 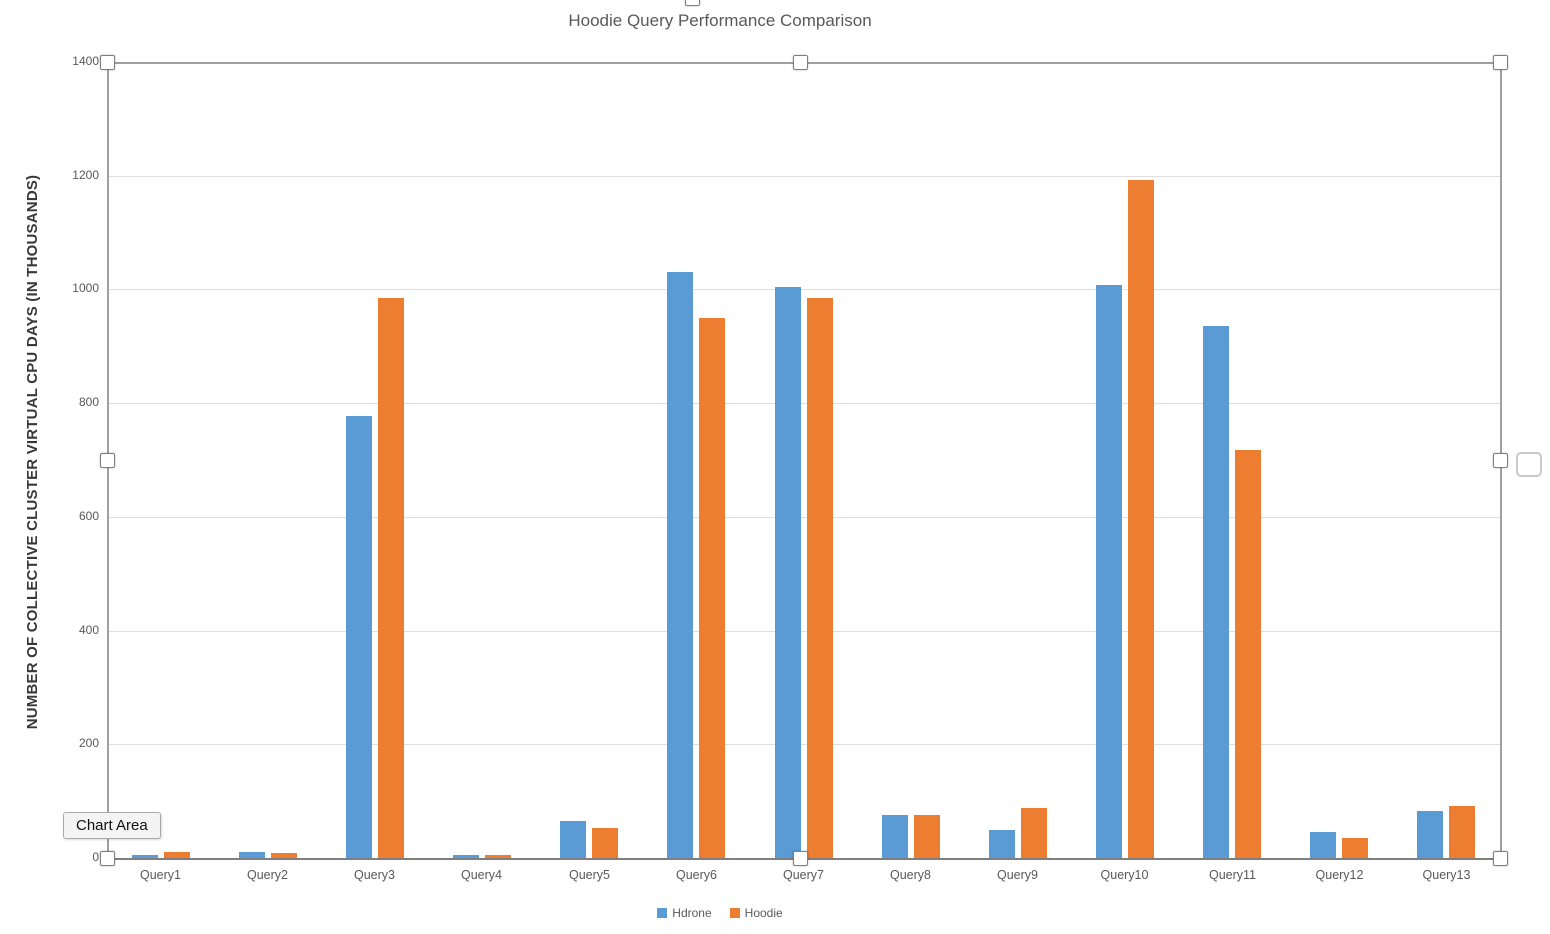 I want to click on y-tick-label: 400, so click(x=88, y=630).